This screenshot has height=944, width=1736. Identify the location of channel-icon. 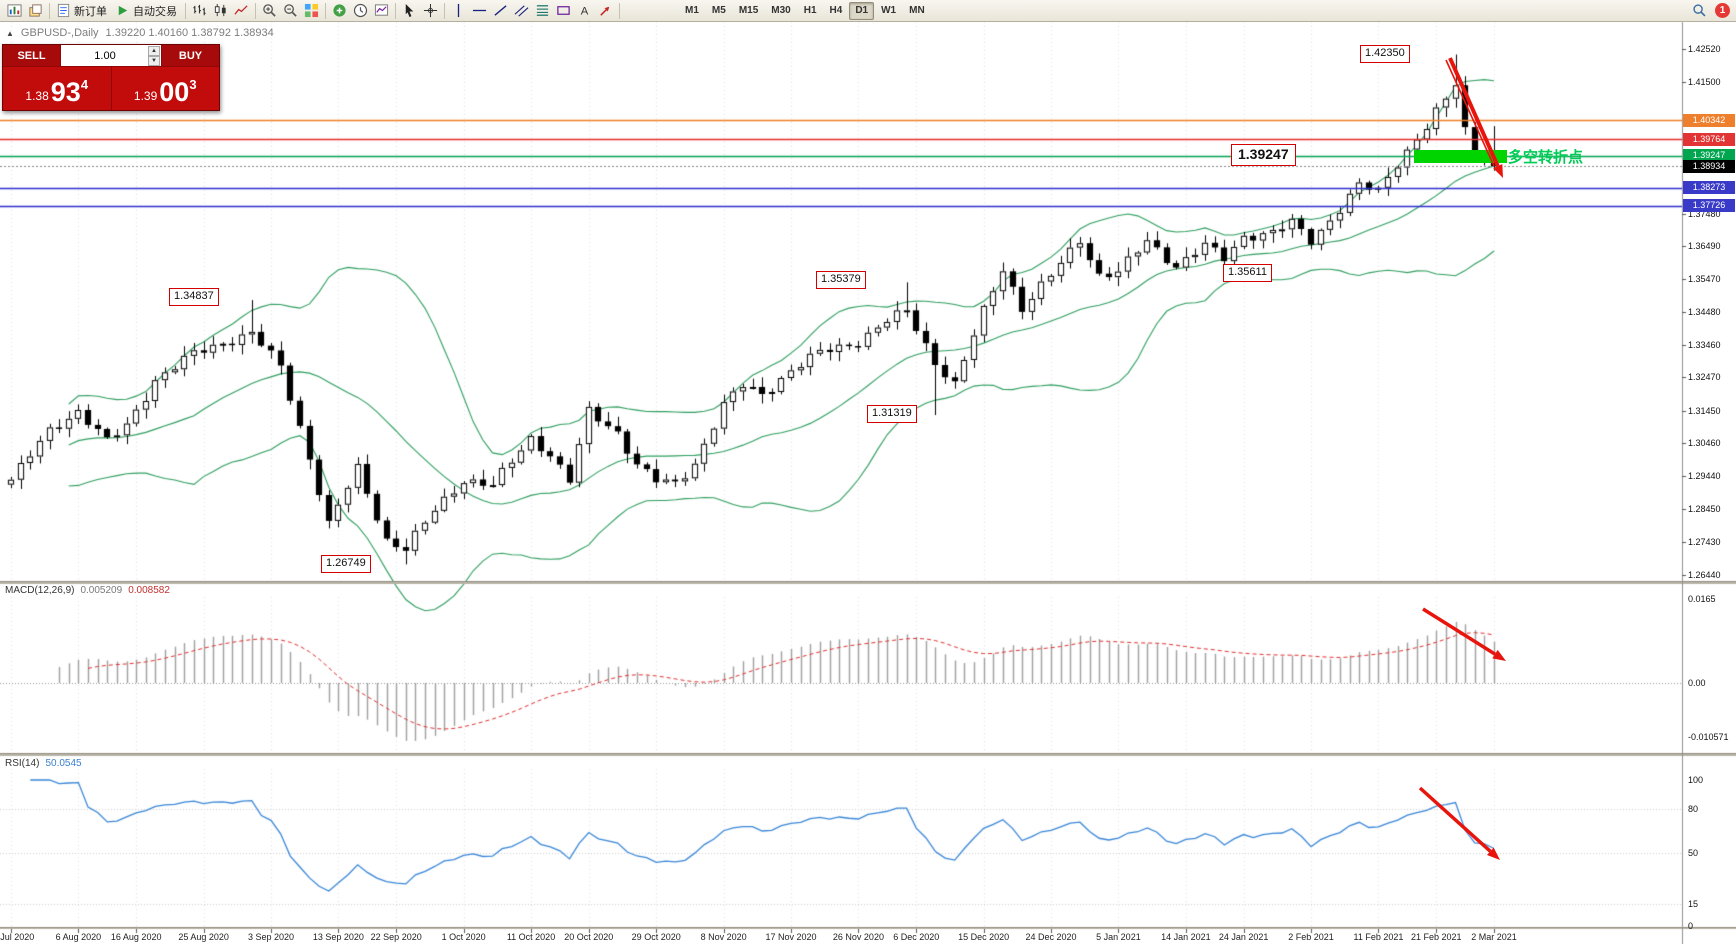
(521, 10).